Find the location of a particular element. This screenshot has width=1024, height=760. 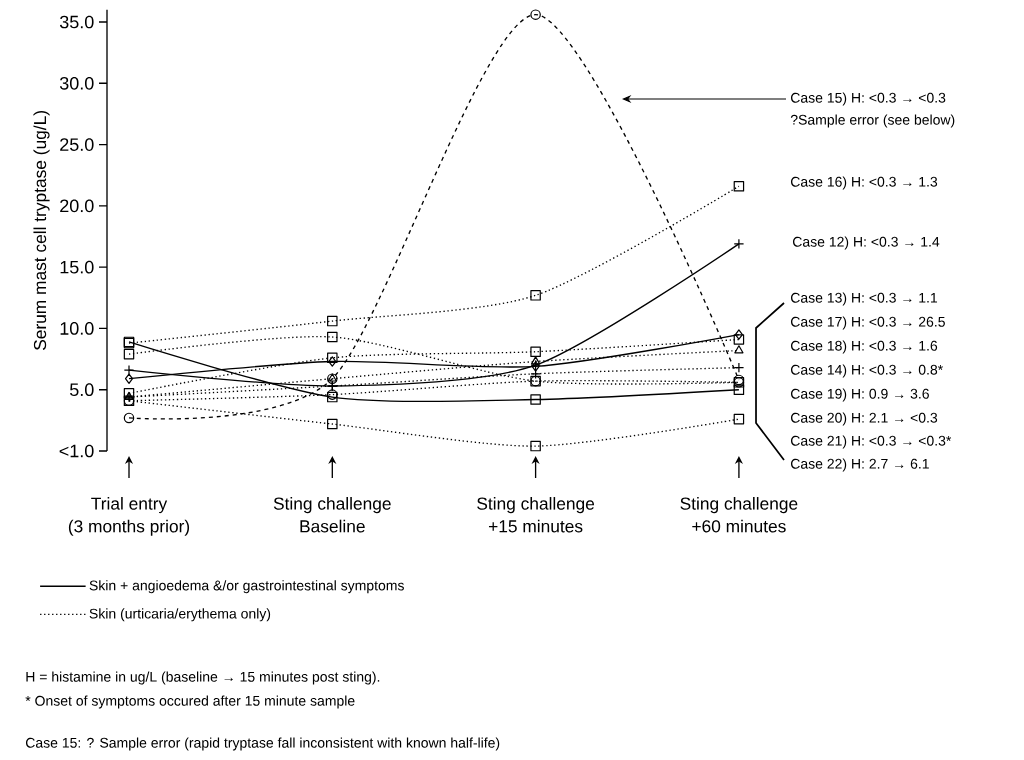

annotation: Case 13) H: <0.3 → 1.1 is located at coordinates (864, 299).